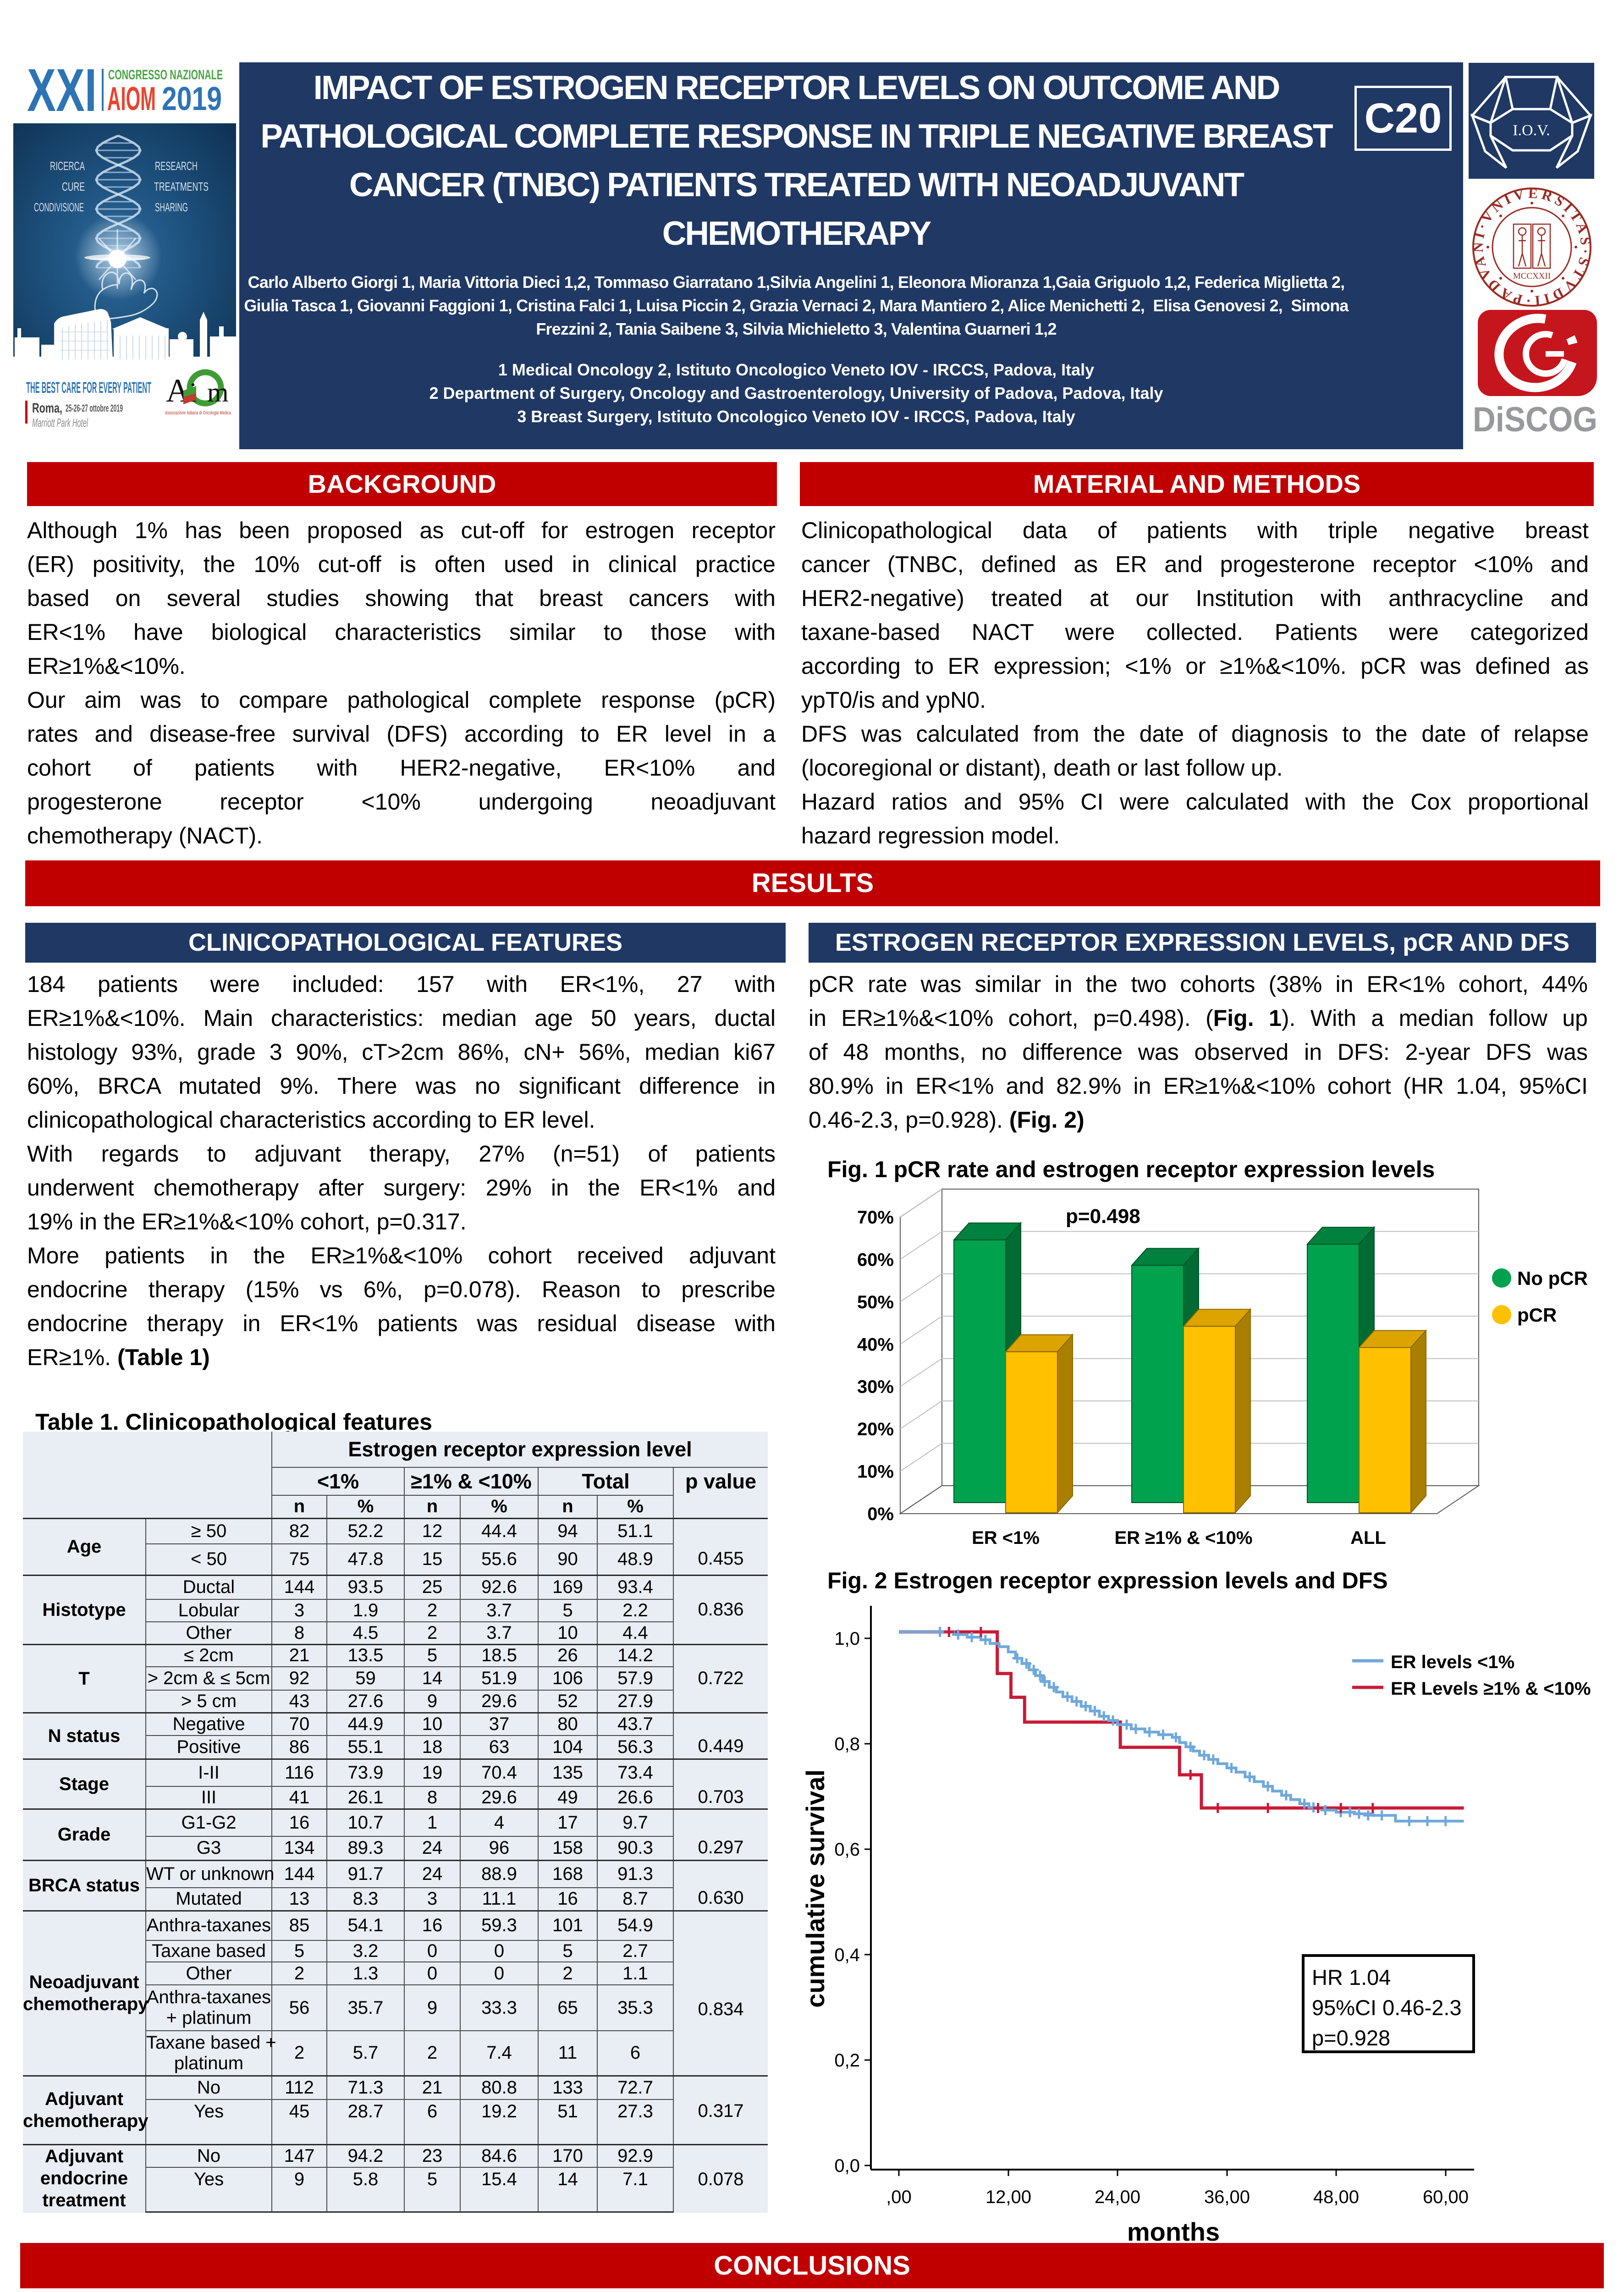 The image size is (1624, 2292). What do you see at coordinates (176, 166) in the screenshot?
I see `svg-text: RESEARCH` at bounding box center [176, 166].